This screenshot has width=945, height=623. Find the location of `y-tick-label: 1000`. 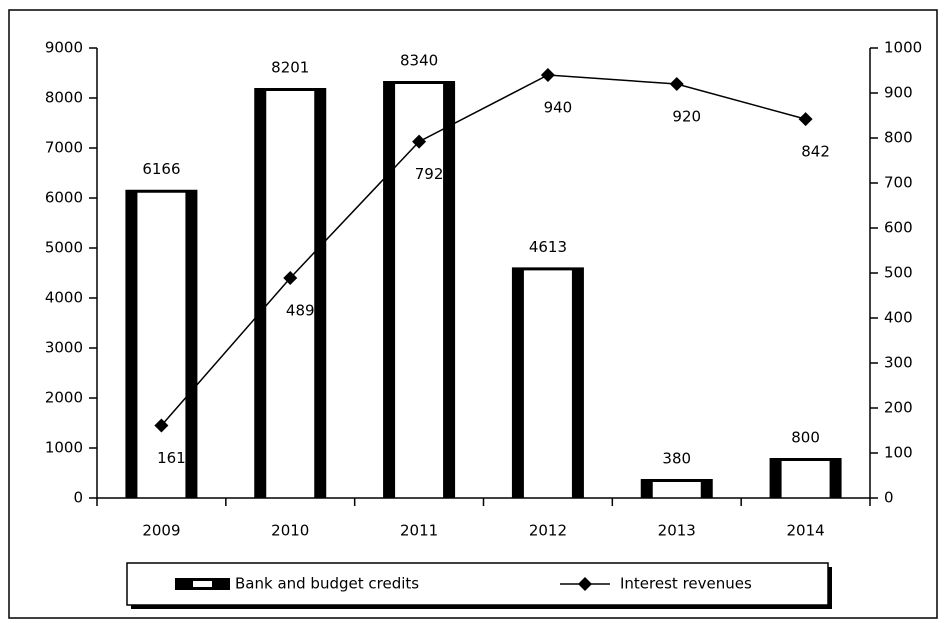

y-tick-label: 1000 is located at coordinates (64, 448).